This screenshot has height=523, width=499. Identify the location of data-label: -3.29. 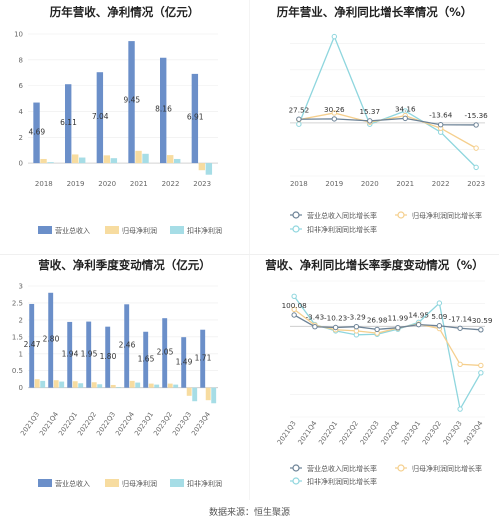
(356, 317).